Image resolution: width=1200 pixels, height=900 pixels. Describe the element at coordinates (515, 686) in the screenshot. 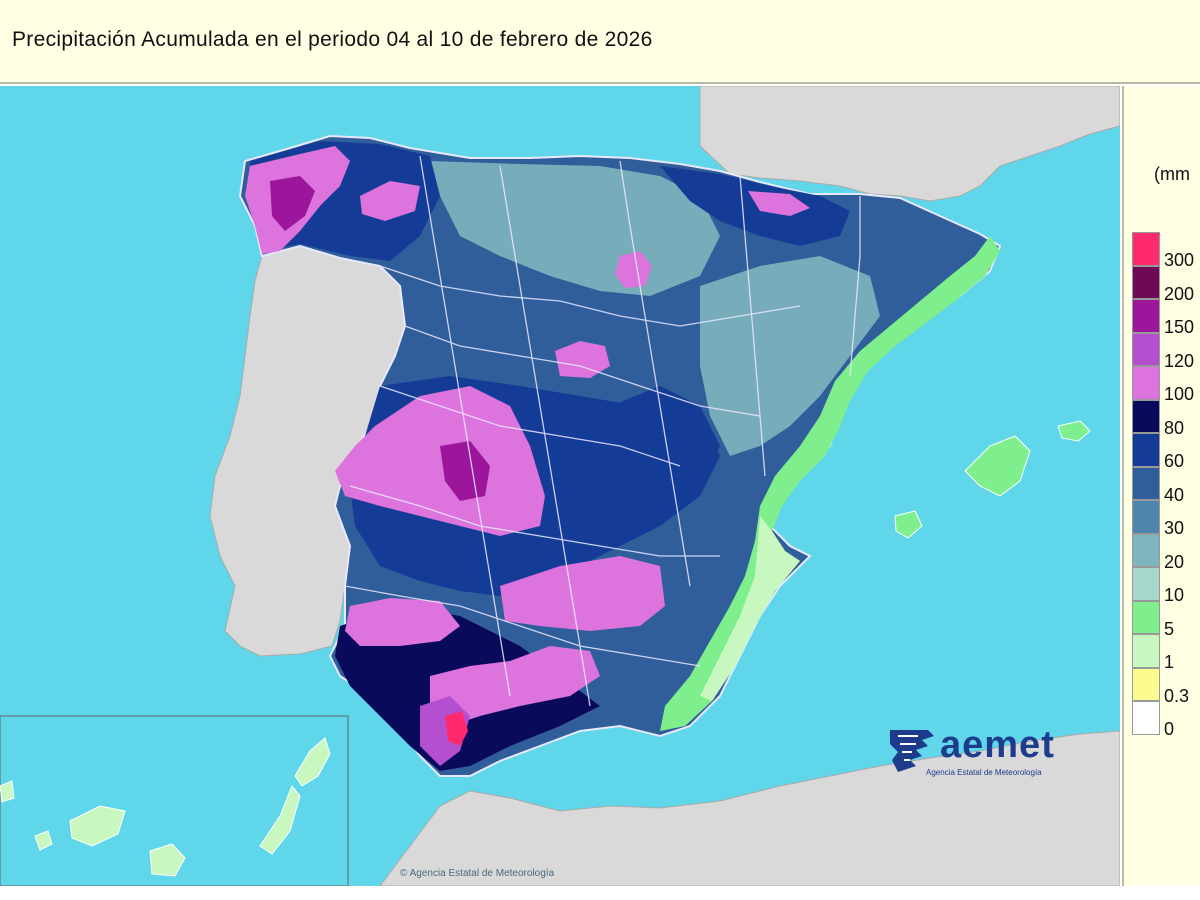

I see `precip-zone-100mm-malaga` at that location.